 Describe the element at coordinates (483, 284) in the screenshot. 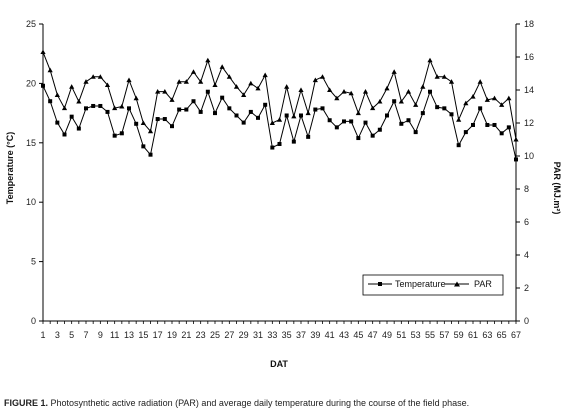

I see `legend-label-par: PAR` at that location.